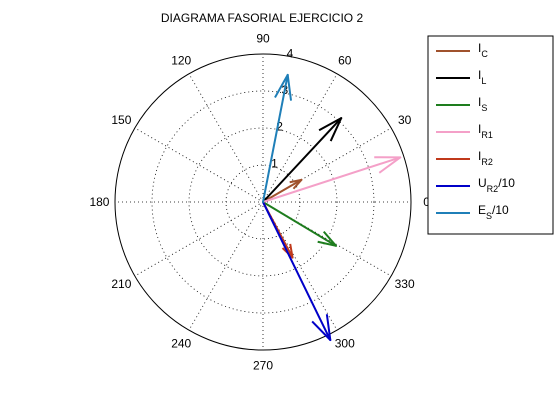 The image size is (560, 420). Describe the element at coordinates (462, 50) in the screenshot. I see `legend-item: IC` at that location.